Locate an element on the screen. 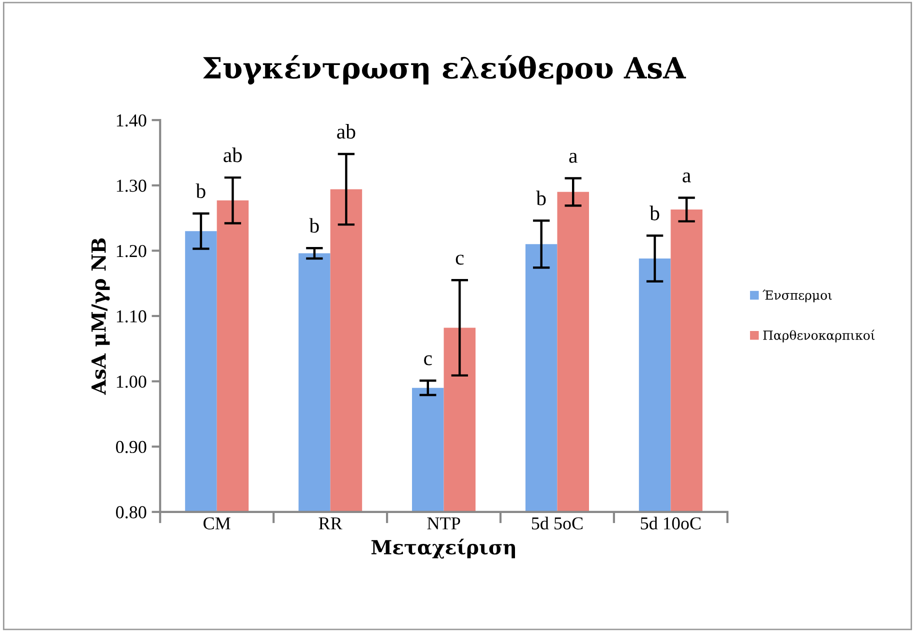 This screenshot has width=915, height=632. x-tick-label: CM is located at coordinates (217, 523).